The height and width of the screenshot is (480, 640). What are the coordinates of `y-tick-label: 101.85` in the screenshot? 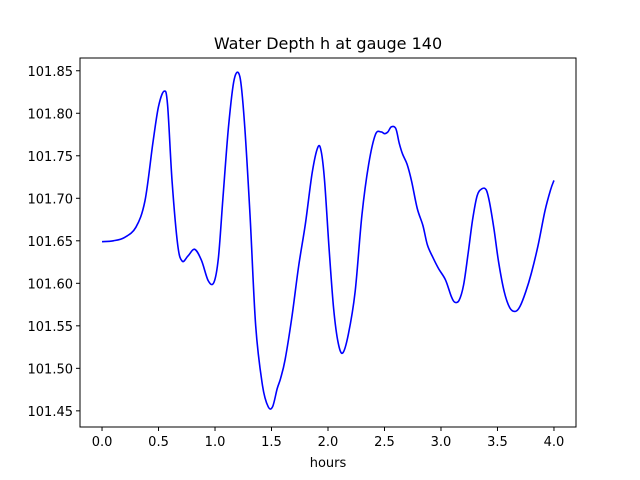 It's located at (51, 72).